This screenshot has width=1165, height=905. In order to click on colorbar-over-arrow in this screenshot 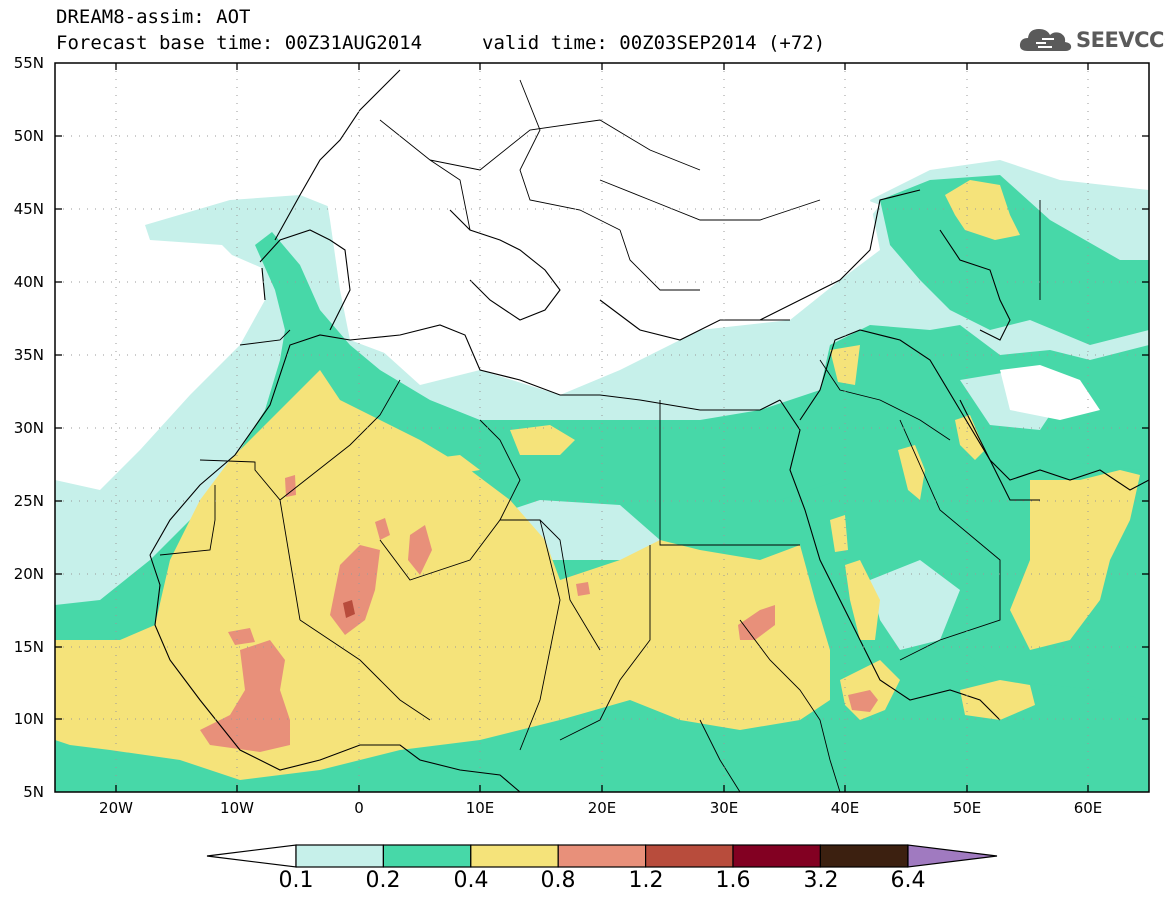, I will do `click(952, 856)`.